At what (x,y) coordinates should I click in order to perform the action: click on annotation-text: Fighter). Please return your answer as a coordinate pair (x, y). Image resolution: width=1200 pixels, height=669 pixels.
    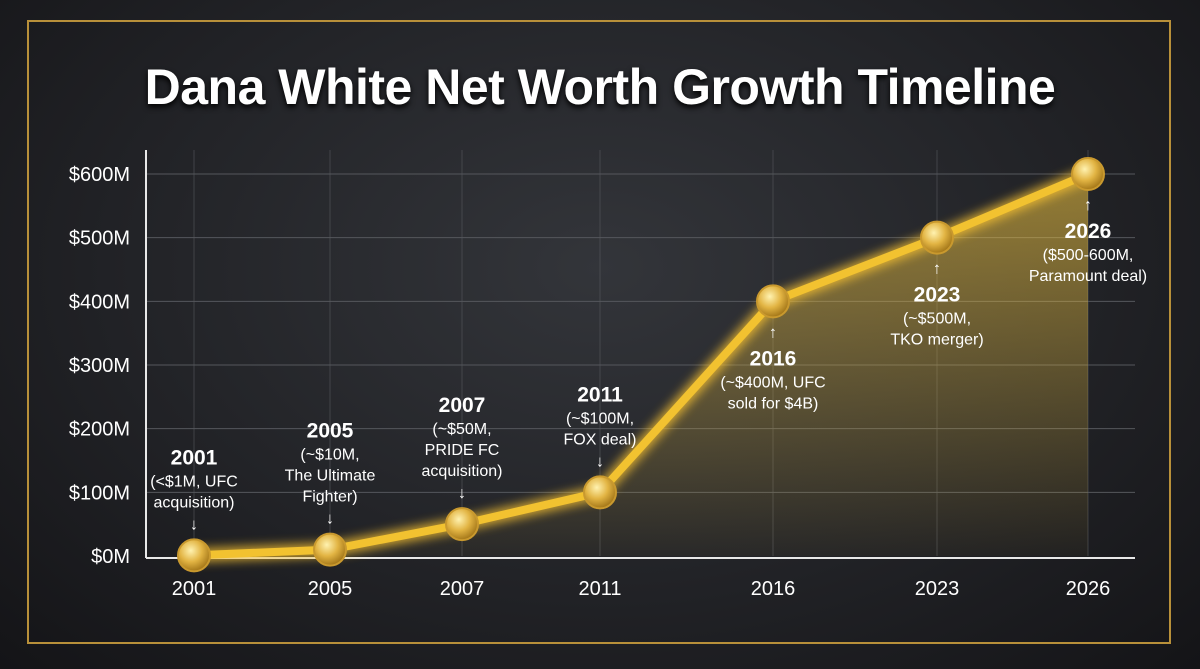
    Looking at the image, I should click on (329, 497).